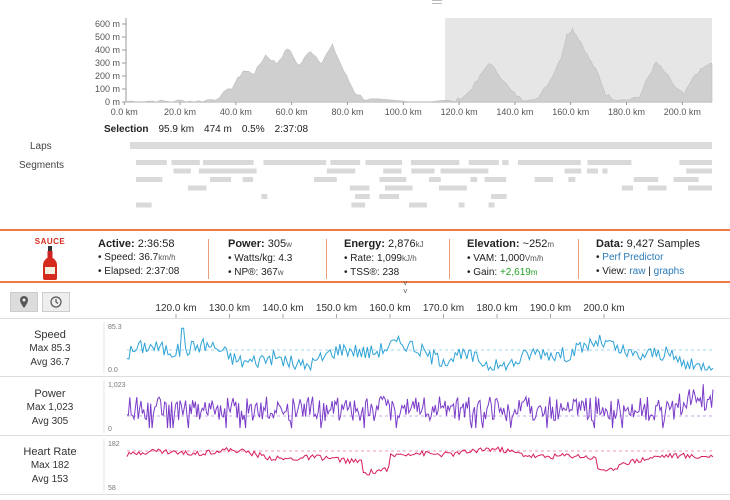  Describe the element at coordinates (485, 272) in the screenshot. I see `gain-label: Gain:` at that location.